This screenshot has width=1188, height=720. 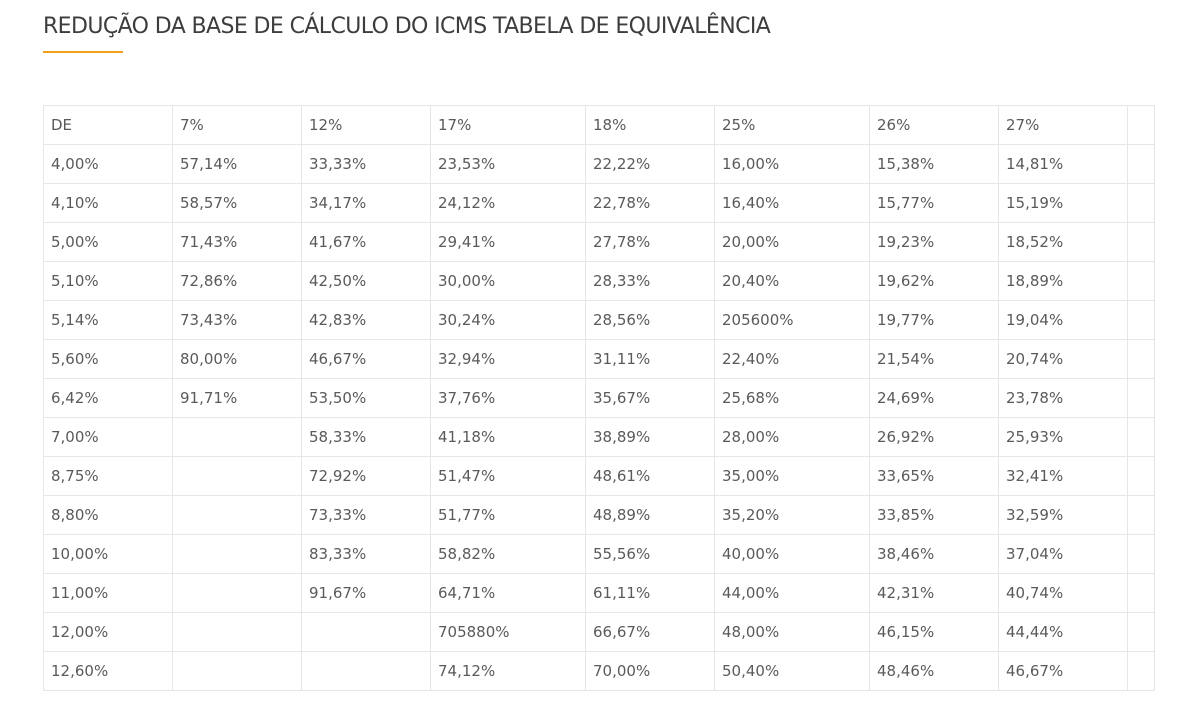 What do you see at coordinates (108, 632) in the screenshot?
I see `row-header-cell: 12,00%` at bounding box center [108, 632].